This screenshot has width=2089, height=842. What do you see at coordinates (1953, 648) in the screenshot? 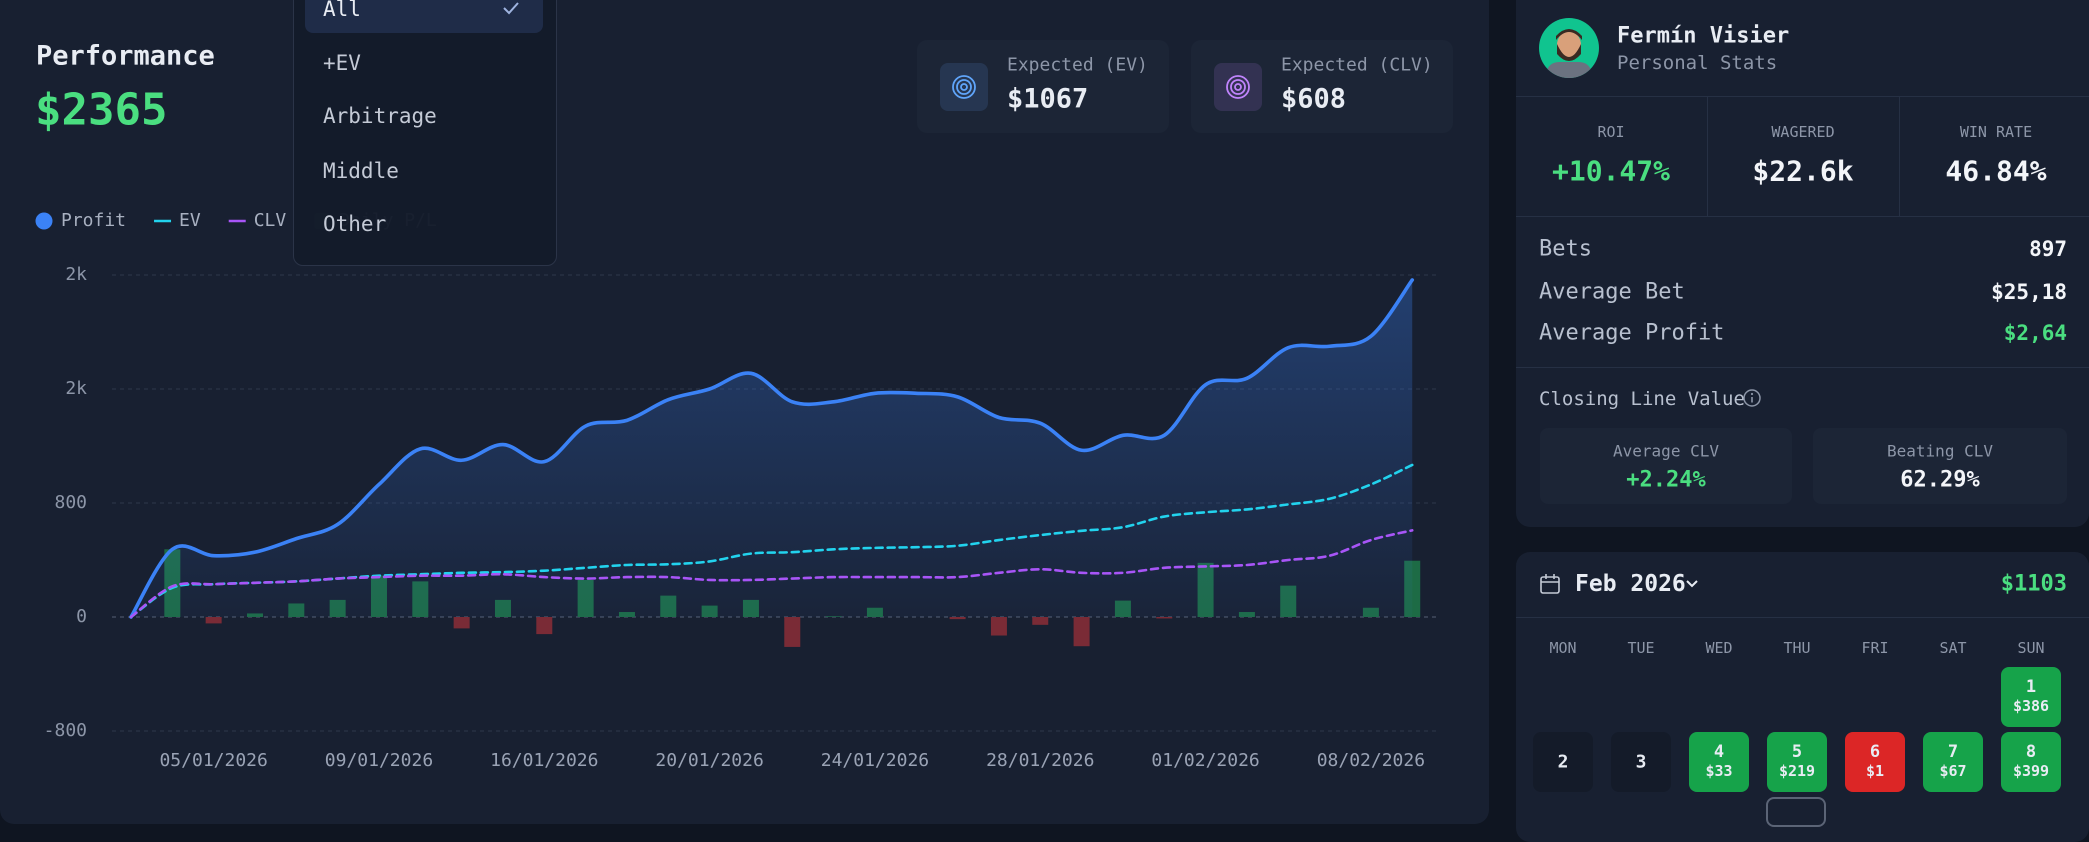
I see `weekday: SAT` at bounding box center [1953, 648].